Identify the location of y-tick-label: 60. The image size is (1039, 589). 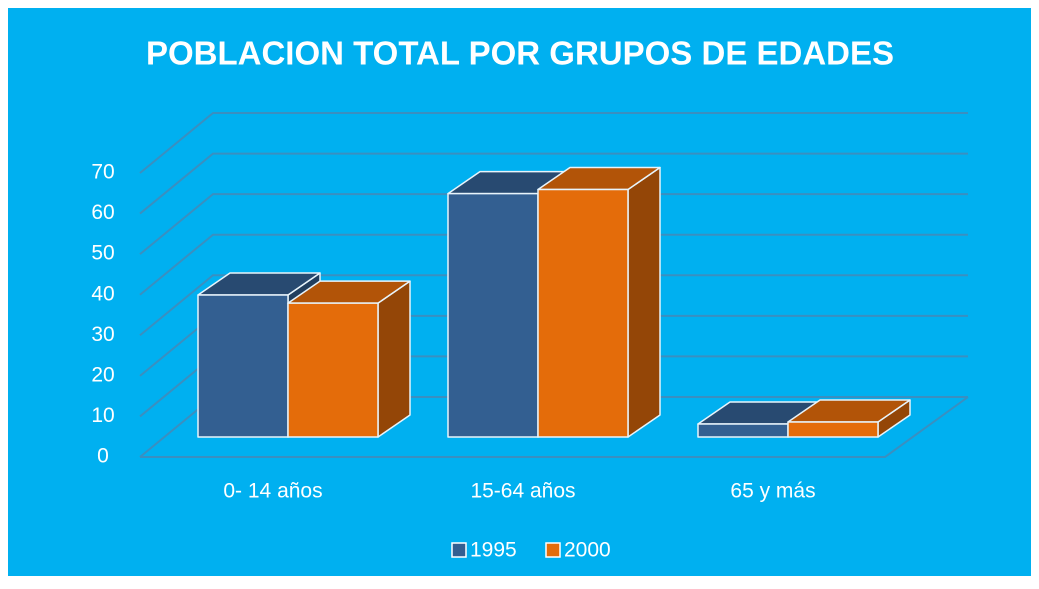
(102, 212).